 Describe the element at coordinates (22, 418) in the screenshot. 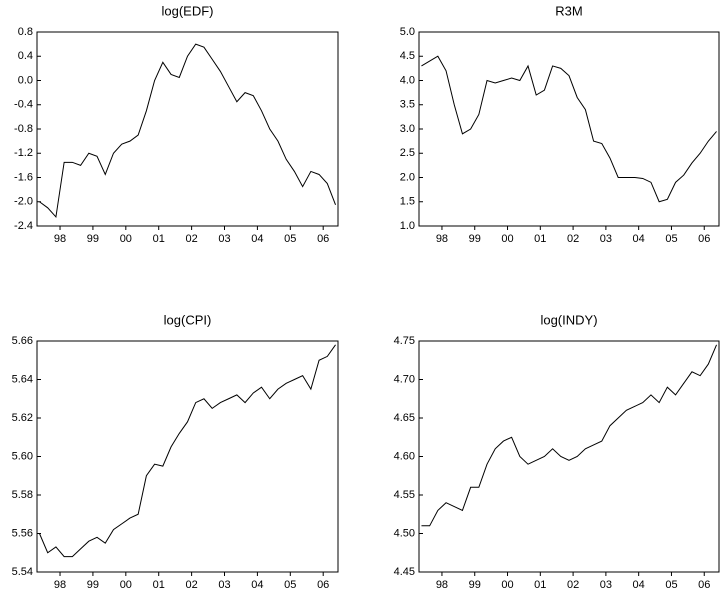

I see `y-tick-label: 5.62` at that location.